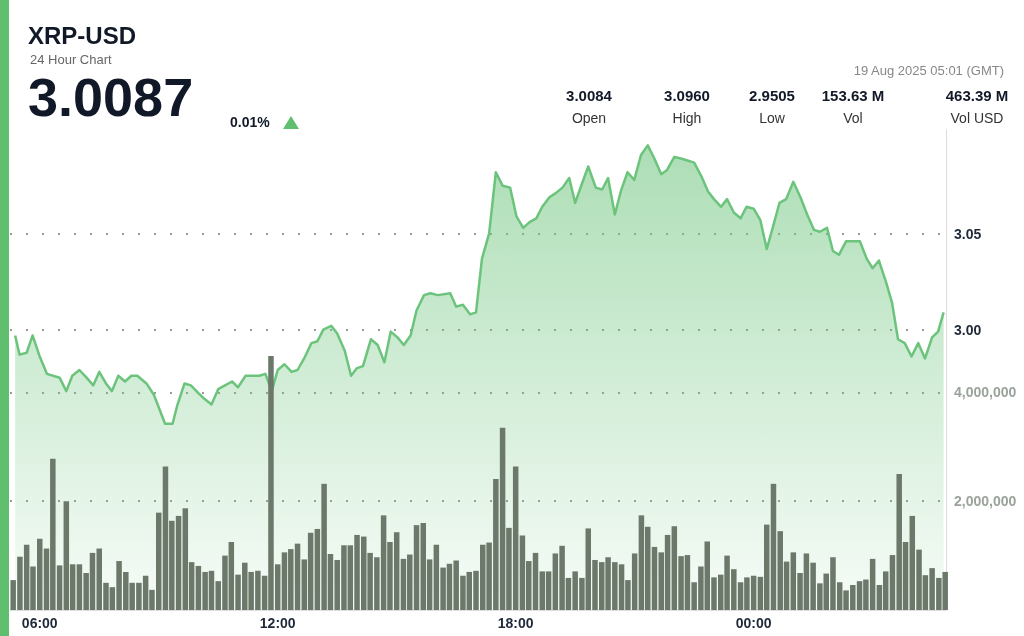 Image resolution: width=1024 pixels, height=636 pixels. Describe the element at coordinates (853, 95) in the screenshot. I see `text: 153.63 M` at that location.